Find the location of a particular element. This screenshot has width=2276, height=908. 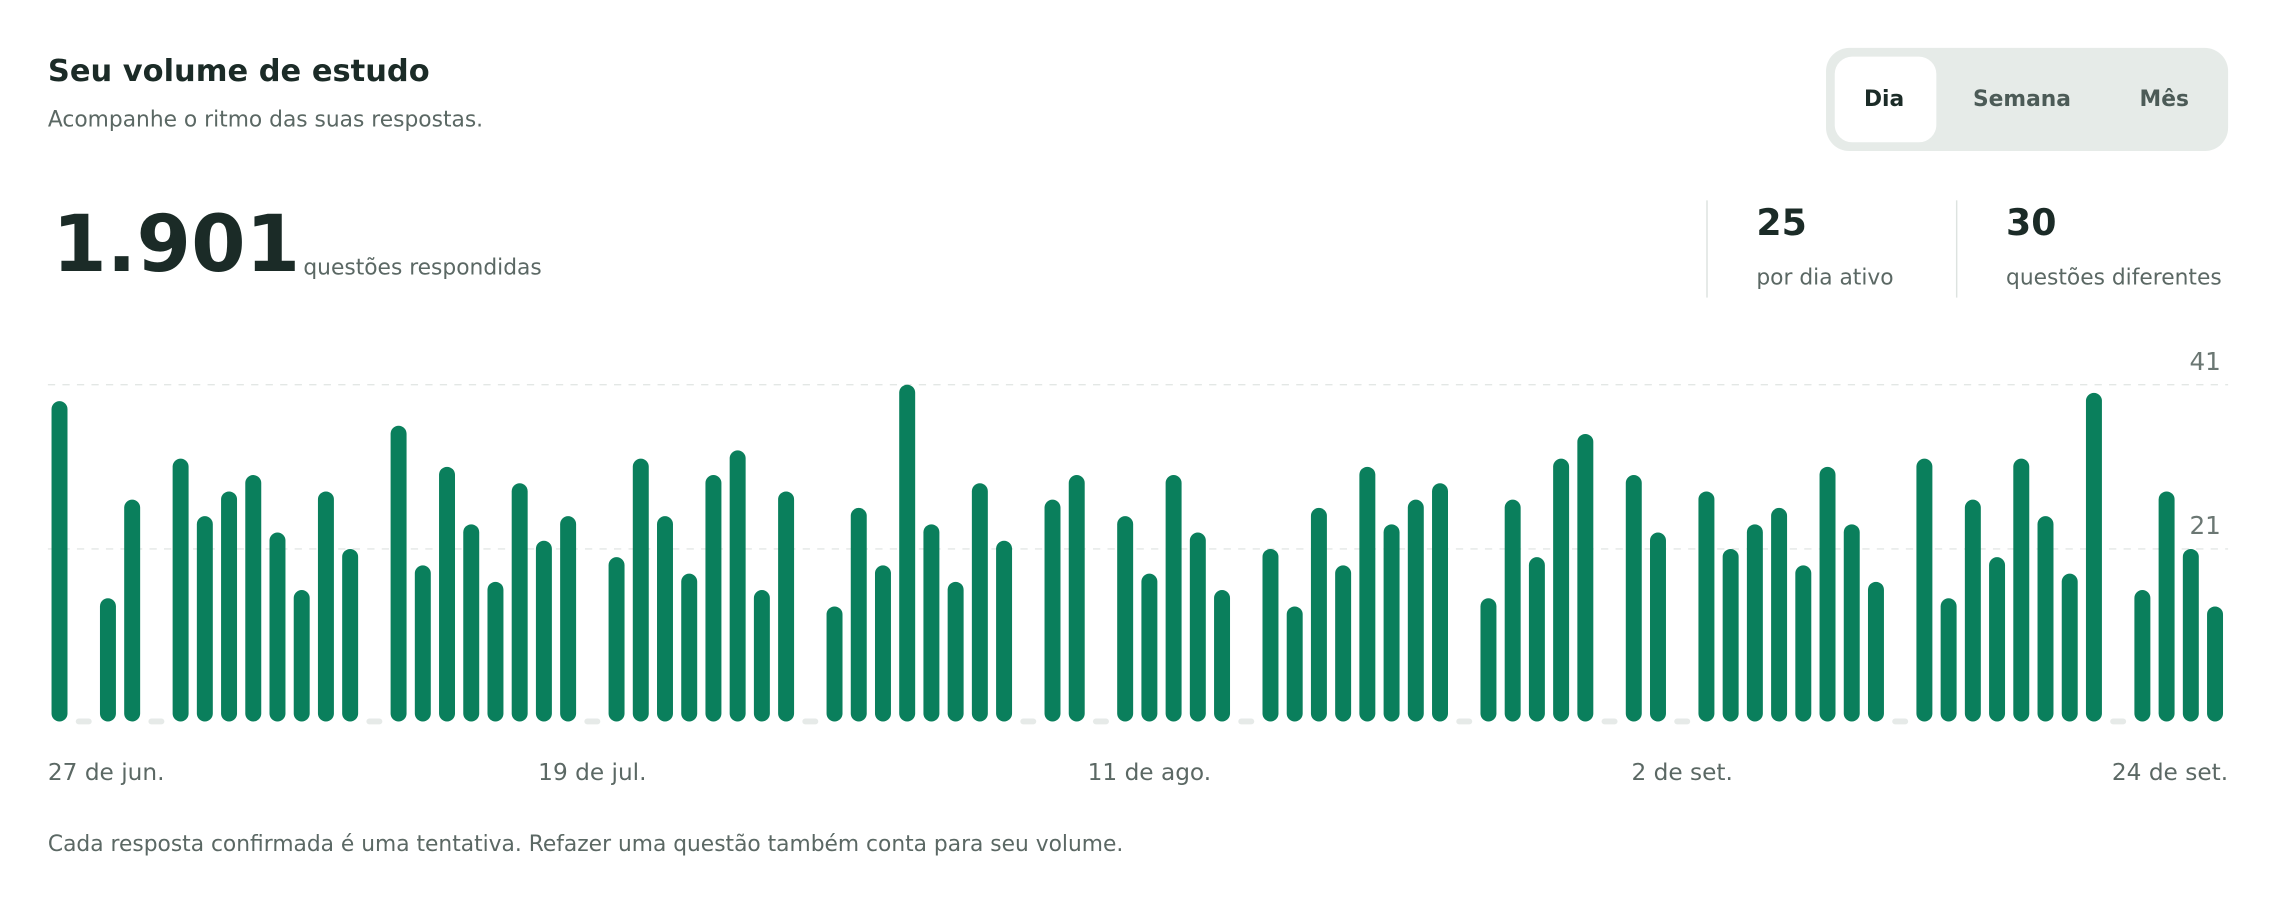

tab-label: Semana is located at coordinates (2022, 99).